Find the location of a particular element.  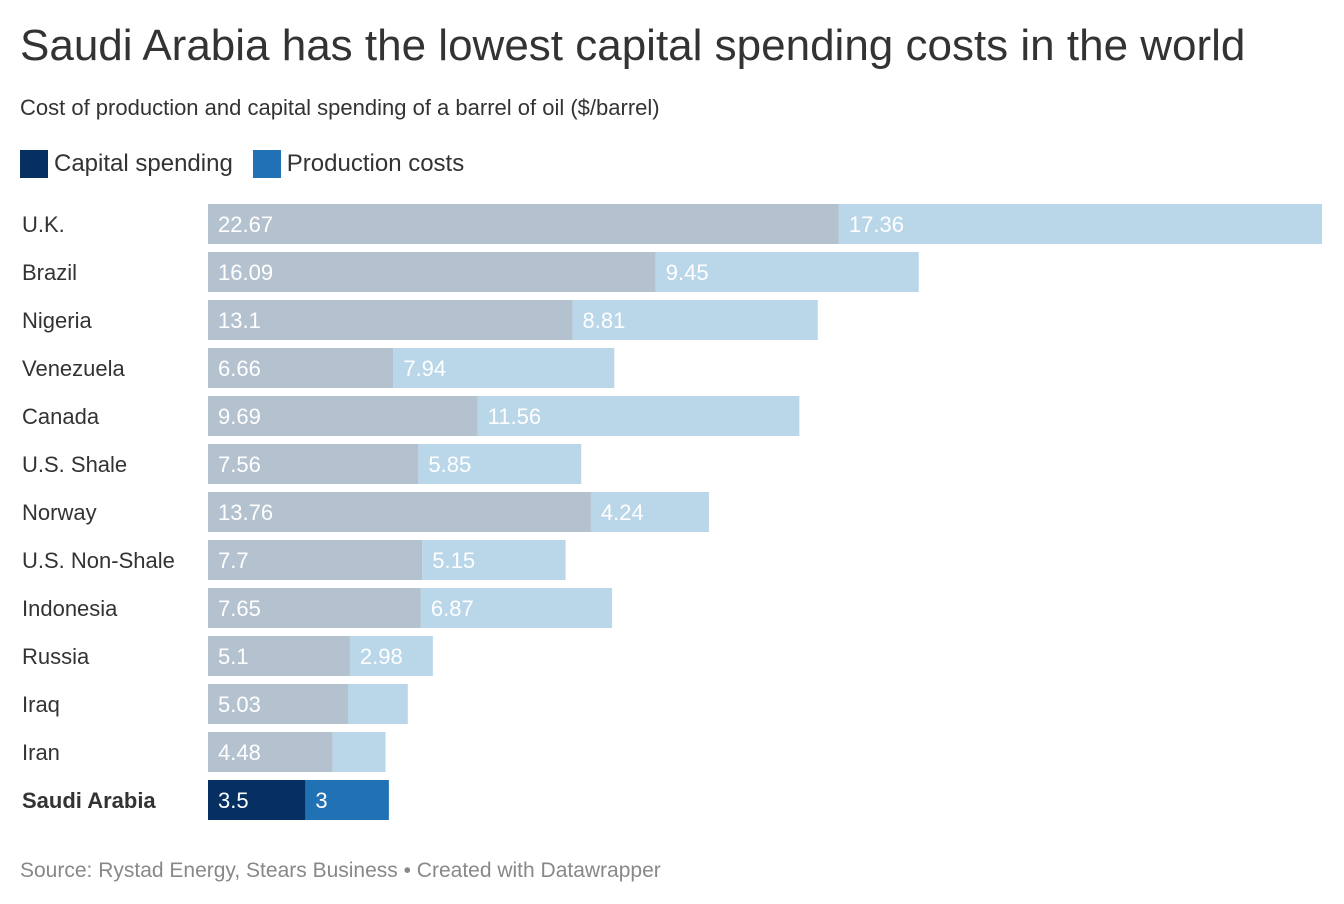

bar-row-norway: Norway 13.76 4.24 is located at coordinates (365, 512).